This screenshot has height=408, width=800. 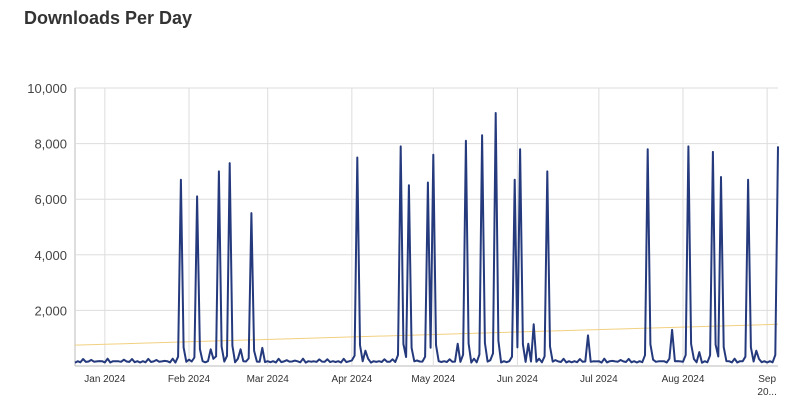 What do you see at coordinates (108, 18) in the screenshot?
I see `chart-title: Downloads Per Day` at bounding box center [108, 18].